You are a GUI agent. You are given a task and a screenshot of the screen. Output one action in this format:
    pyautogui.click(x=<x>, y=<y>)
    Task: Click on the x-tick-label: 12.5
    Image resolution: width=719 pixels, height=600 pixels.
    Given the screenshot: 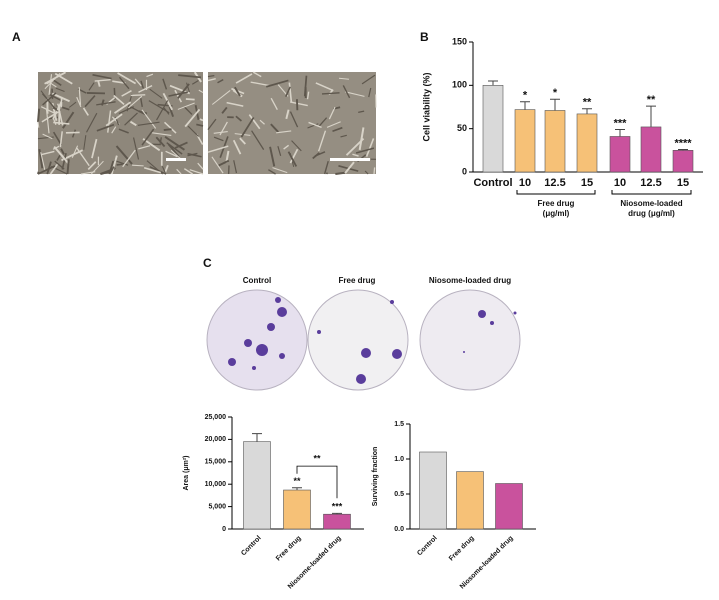 What is the action you would take?
    pyautogui.click(x=554, y=183)
    